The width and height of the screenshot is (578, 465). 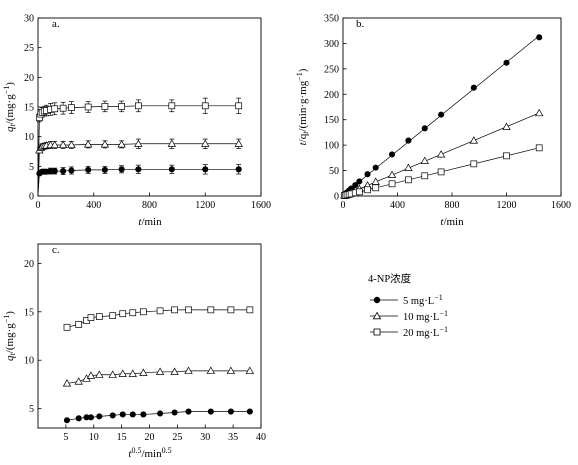 What do you see at coordinates (406, 300) in the screenshot?
I see `legend-entry-5: 5 mg·L−1` at bounding box center [406, 300].